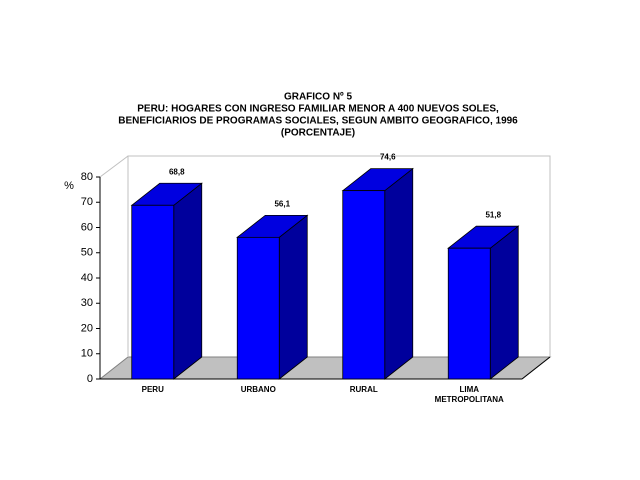 Image resolution: width=640 pixels, height=480 pixels. Describe the element at coordinates (177, 171) in the screenshot. I see `value-label: 68,8` at that location.